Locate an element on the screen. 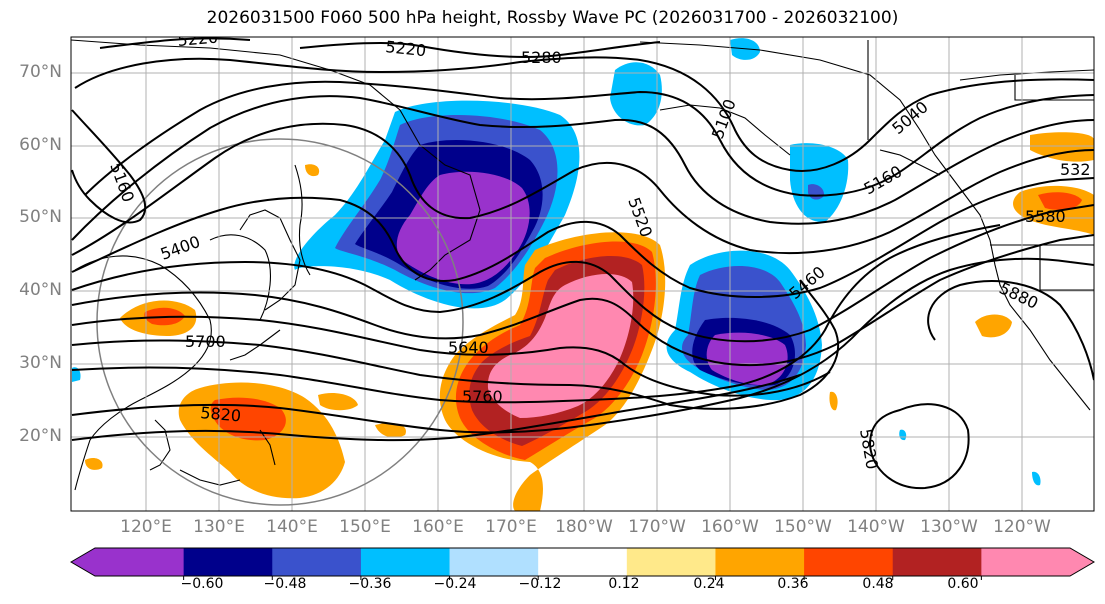  colorbar is located at coordinates (582, 563).